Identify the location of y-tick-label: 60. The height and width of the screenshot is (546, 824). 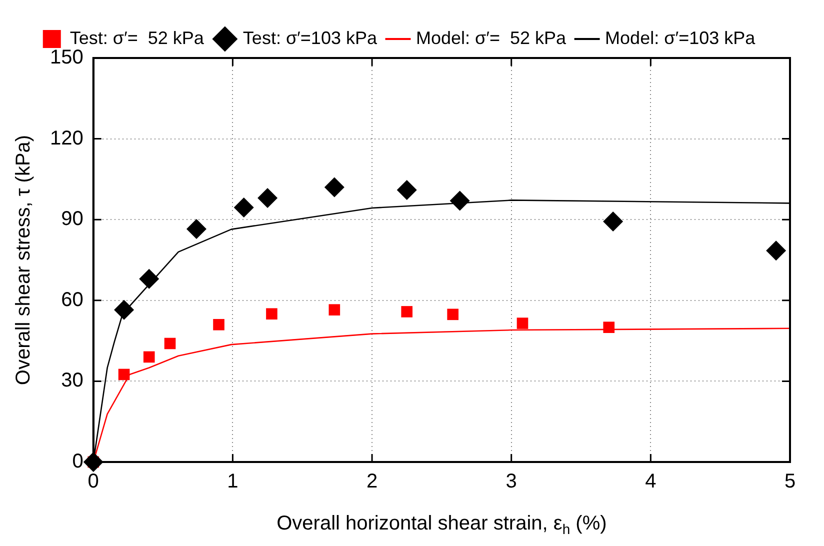
(72, 299).